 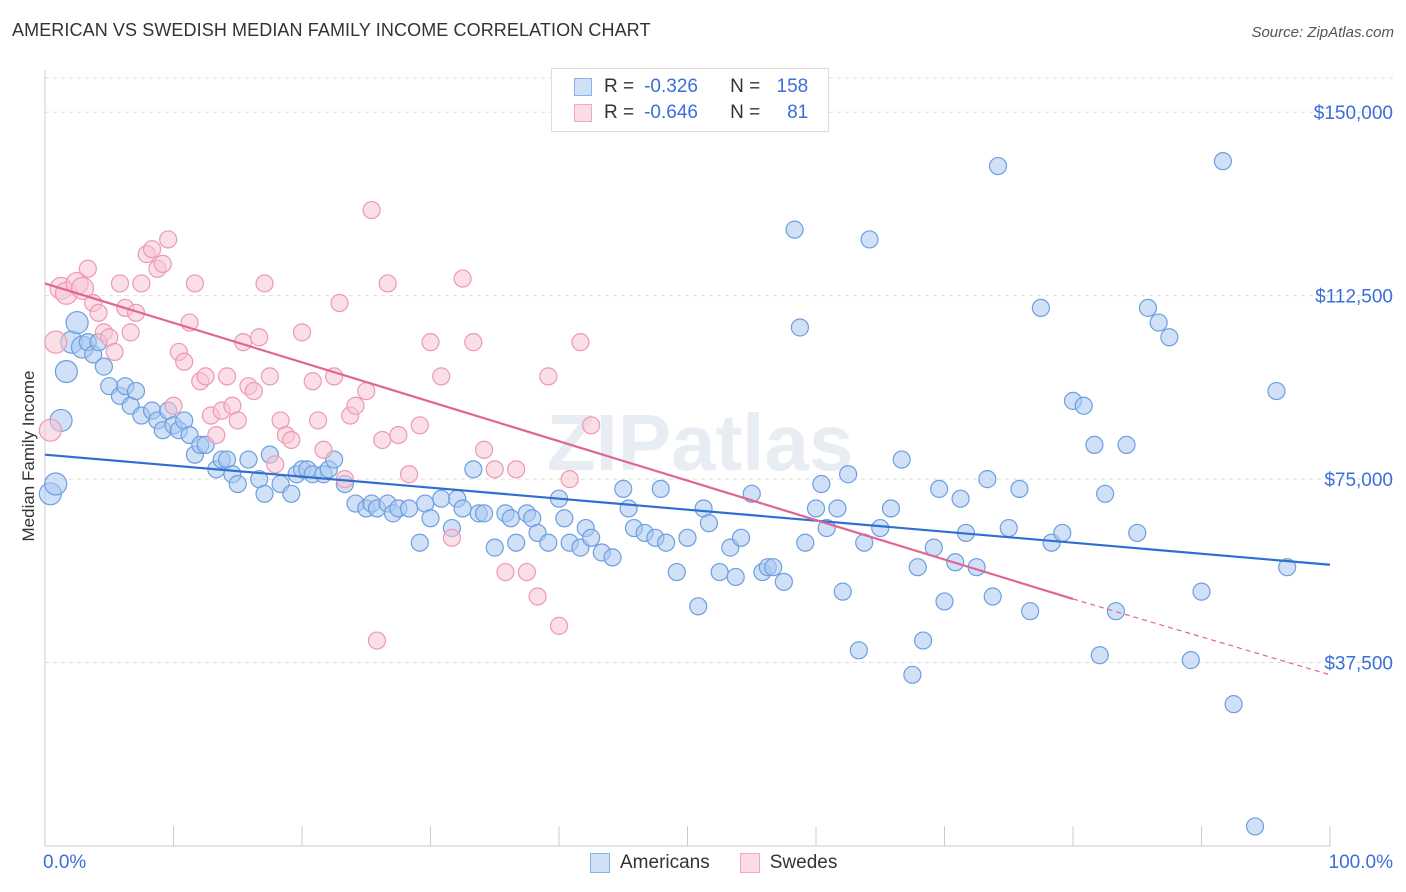 What do you see at coordinates (700, 442) in the screenshot?
I see `watermark: ZIPatlas` at bounding box center [700, 442].